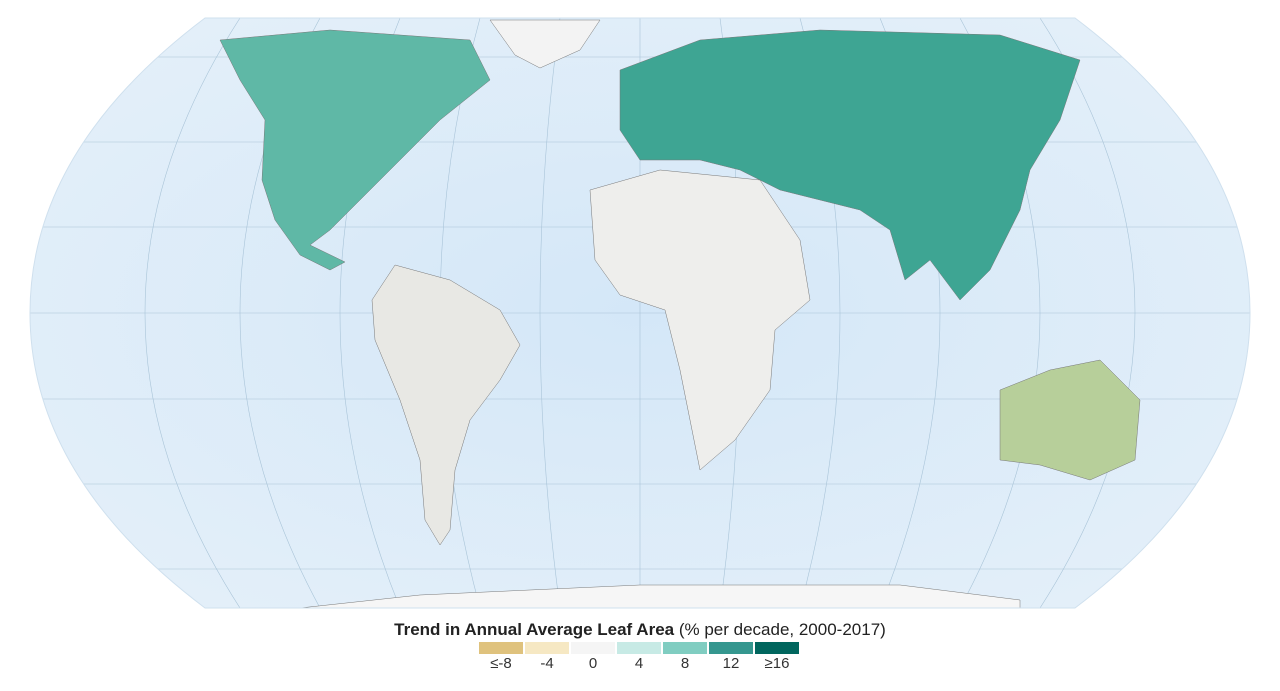 This screenshot has height=691, width=1280. What do you see at coordinates (731, 663) in the screenshot?
I see `legend-label: 12` at bounding box center [731, 663].